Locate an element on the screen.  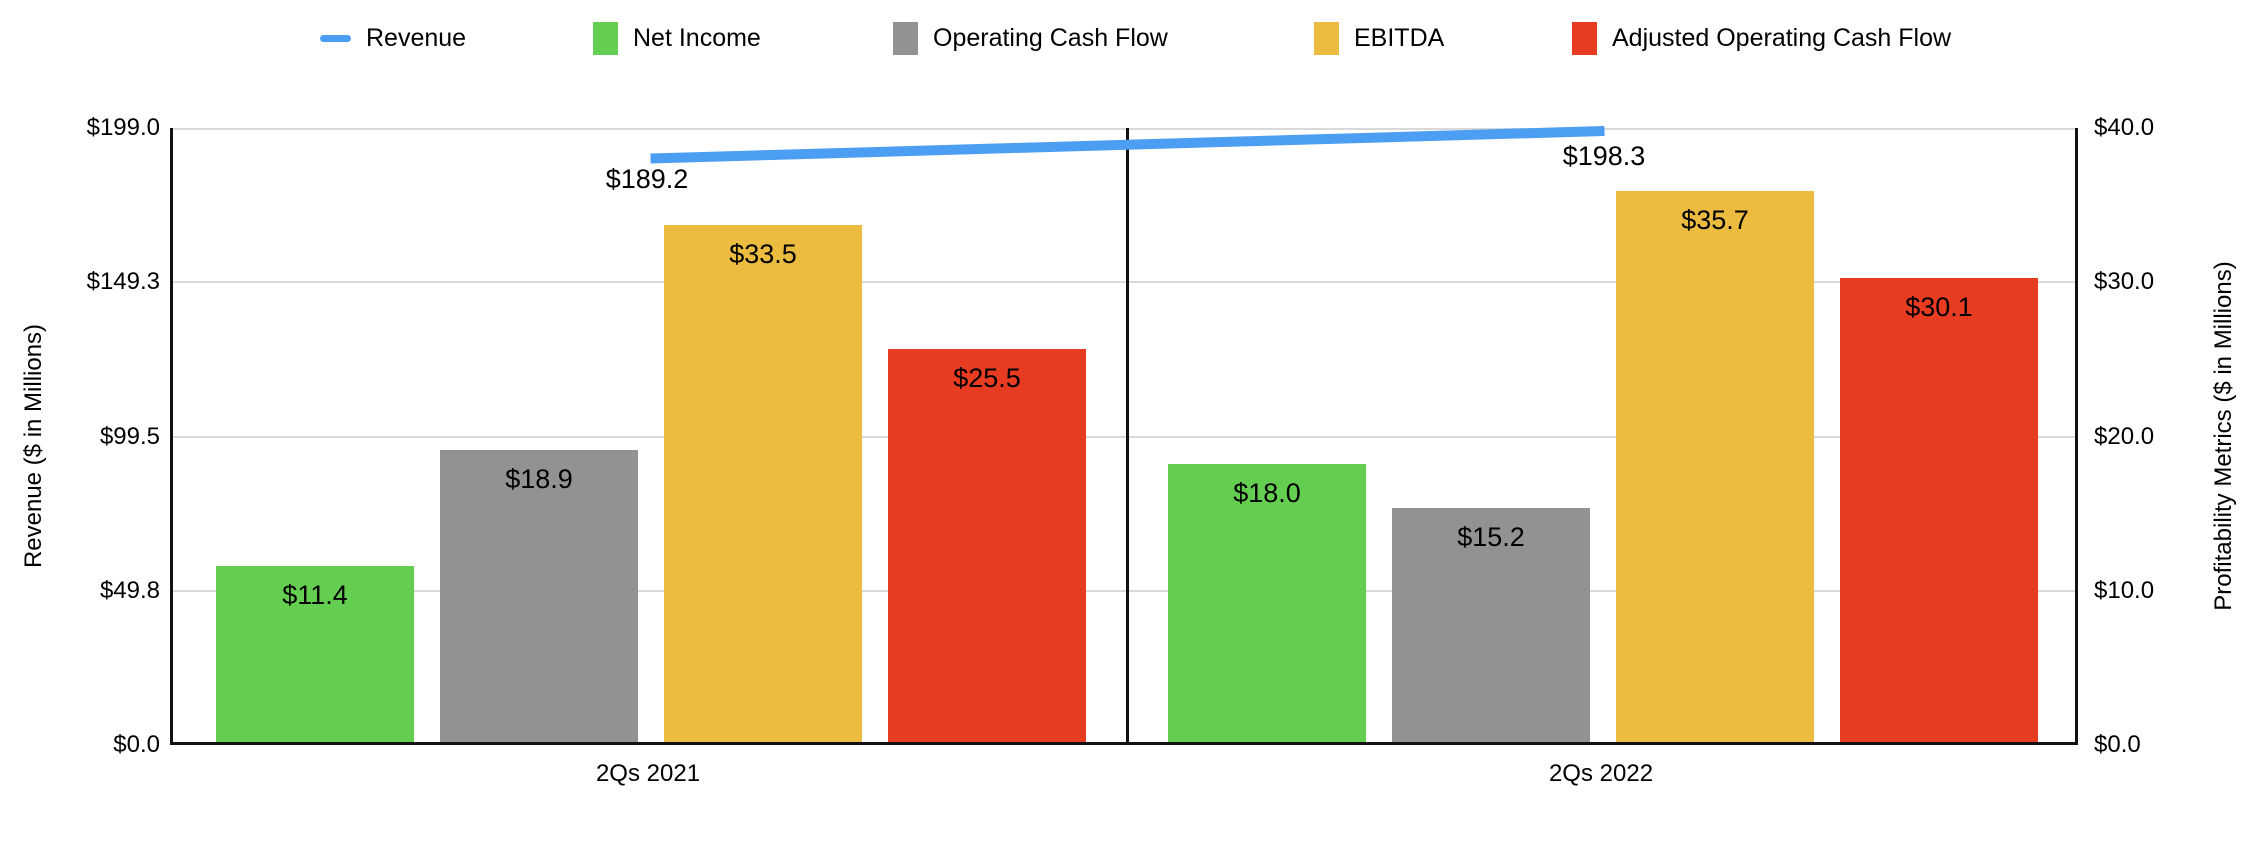
operating-cash-flow-swatch-icon is located at coordinates (905, 38).